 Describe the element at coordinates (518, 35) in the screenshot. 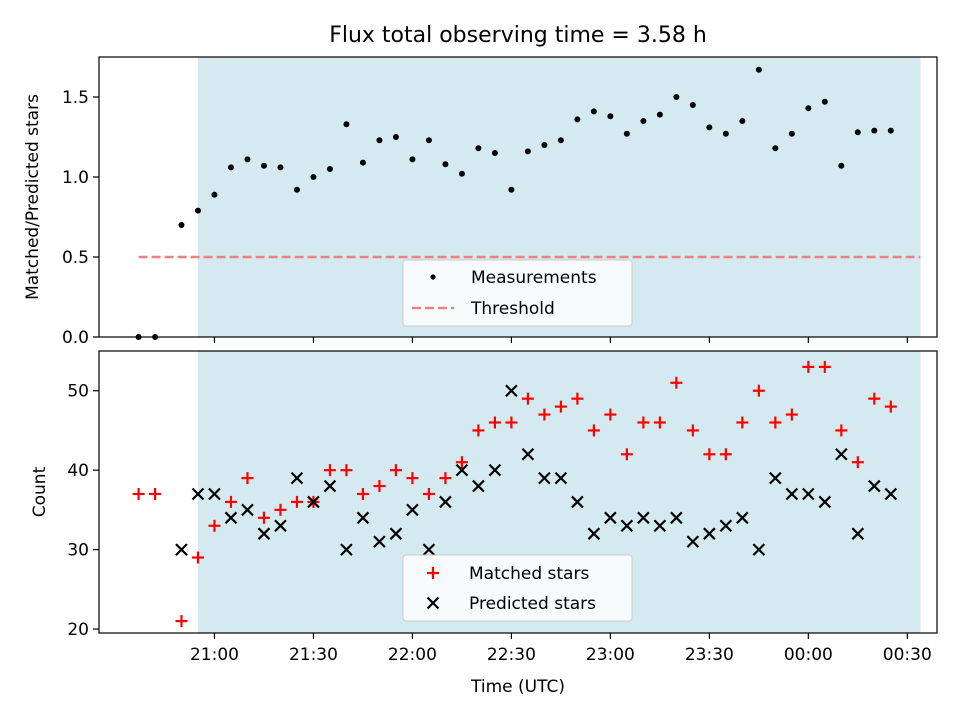

I see `chart-title: Flux total observing time = 3.58 h` at that location.